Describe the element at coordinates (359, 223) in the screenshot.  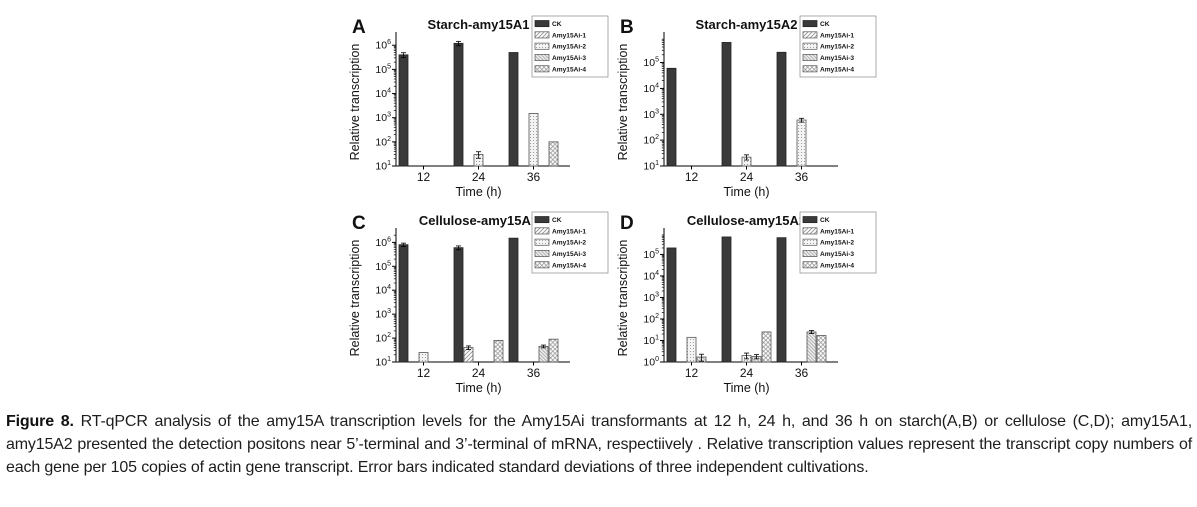
I see `panel-letter: C` at that location.